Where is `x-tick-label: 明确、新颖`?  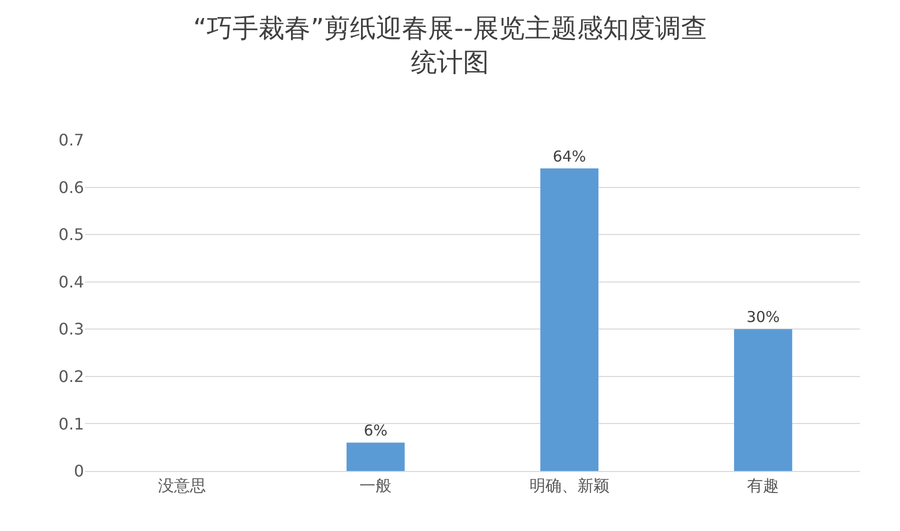
x-tick-label: 明确、新颖 is located at coordinates (569, 486).